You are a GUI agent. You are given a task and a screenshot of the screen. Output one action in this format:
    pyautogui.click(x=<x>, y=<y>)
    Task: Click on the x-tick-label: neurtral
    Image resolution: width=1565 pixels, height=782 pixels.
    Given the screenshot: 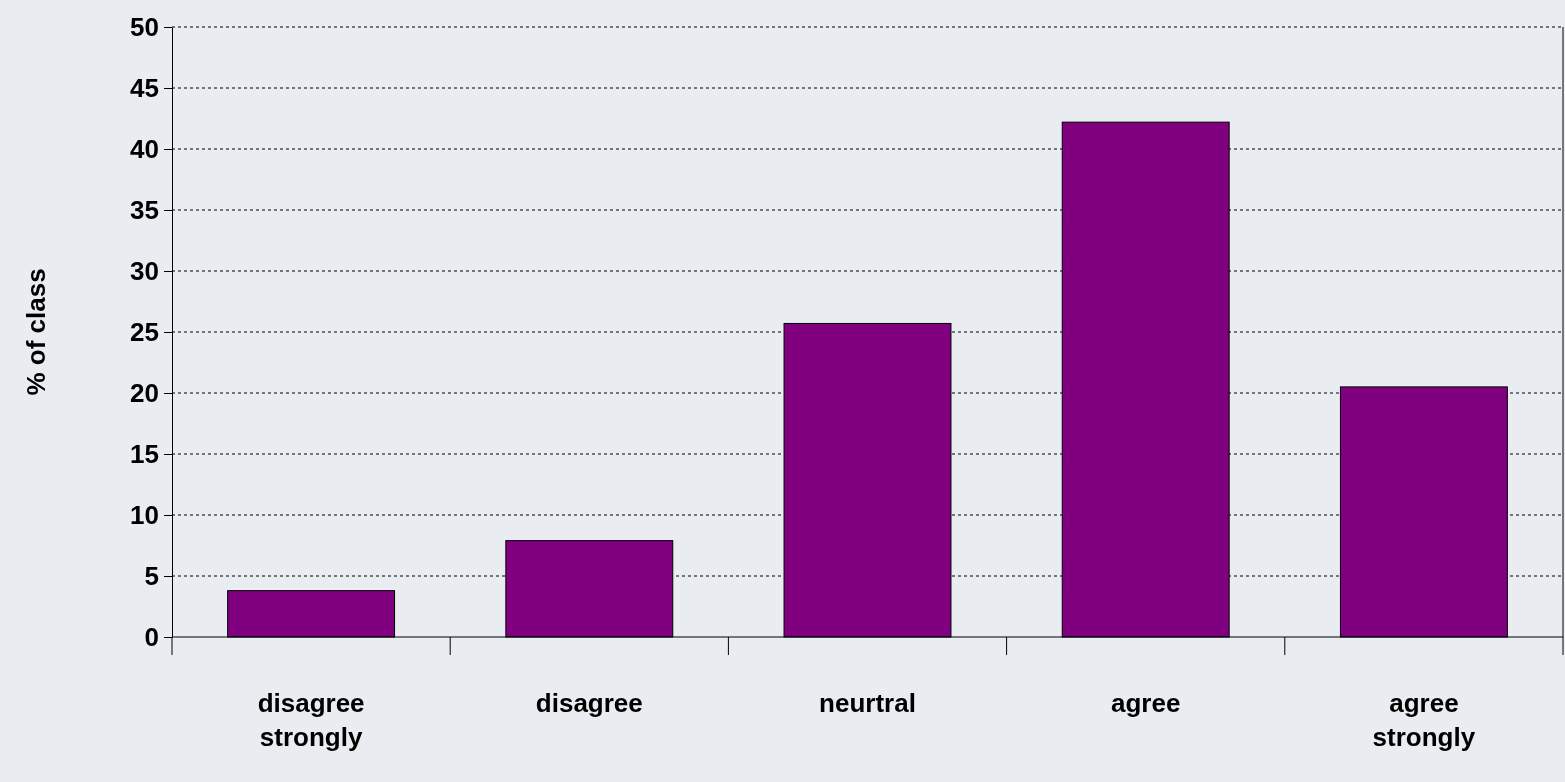 What is the action you would take?
    pyautogui.click(x=867, y=703)
    